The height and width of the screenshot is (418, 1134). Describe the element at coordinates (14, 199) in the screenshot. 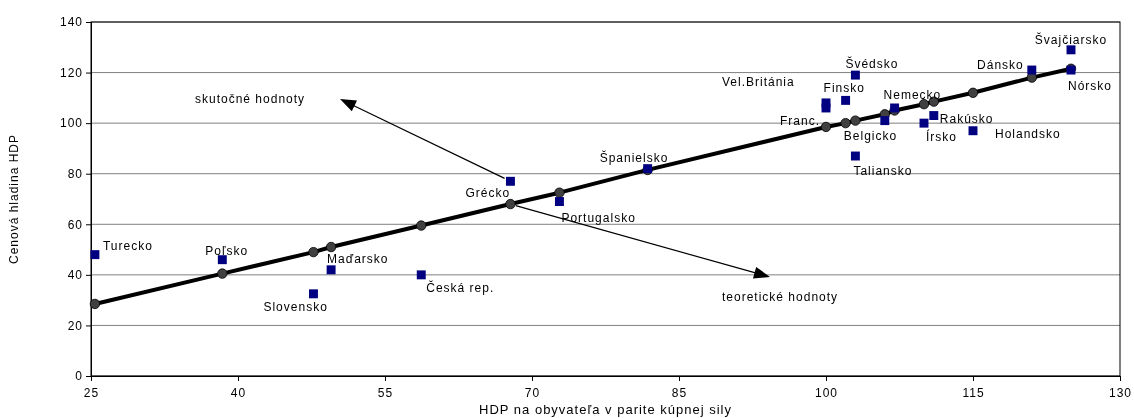

I see `y-axis-title: Cenová hladina HDP` at that location.